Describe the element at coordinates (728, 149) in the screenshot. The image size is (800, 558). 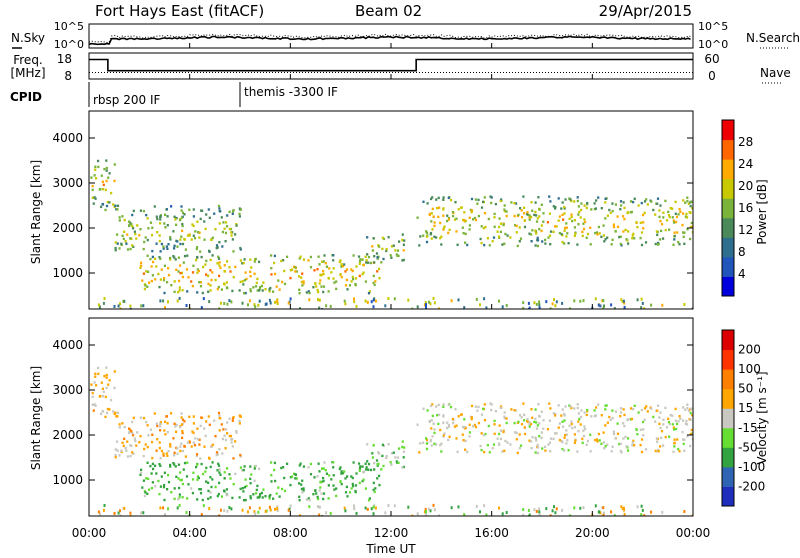
I see `colorbar-swatch` at that location.